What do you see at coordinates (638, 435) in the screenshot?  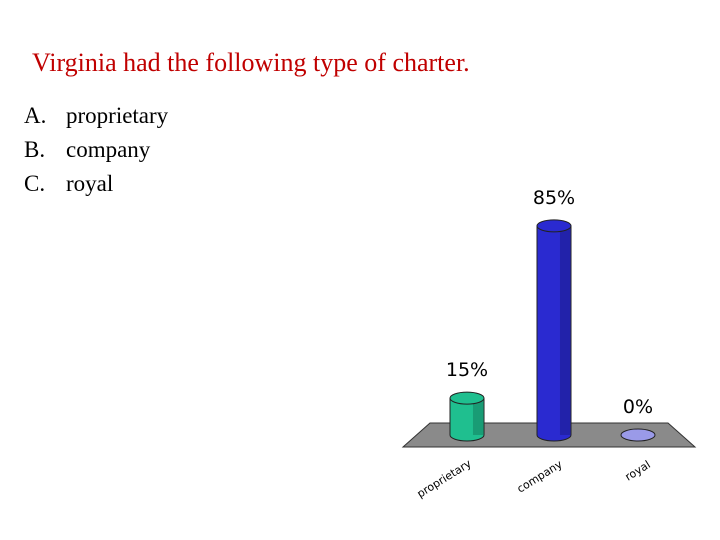 I see `bar-top-royal` at bounding box center [638, 435].